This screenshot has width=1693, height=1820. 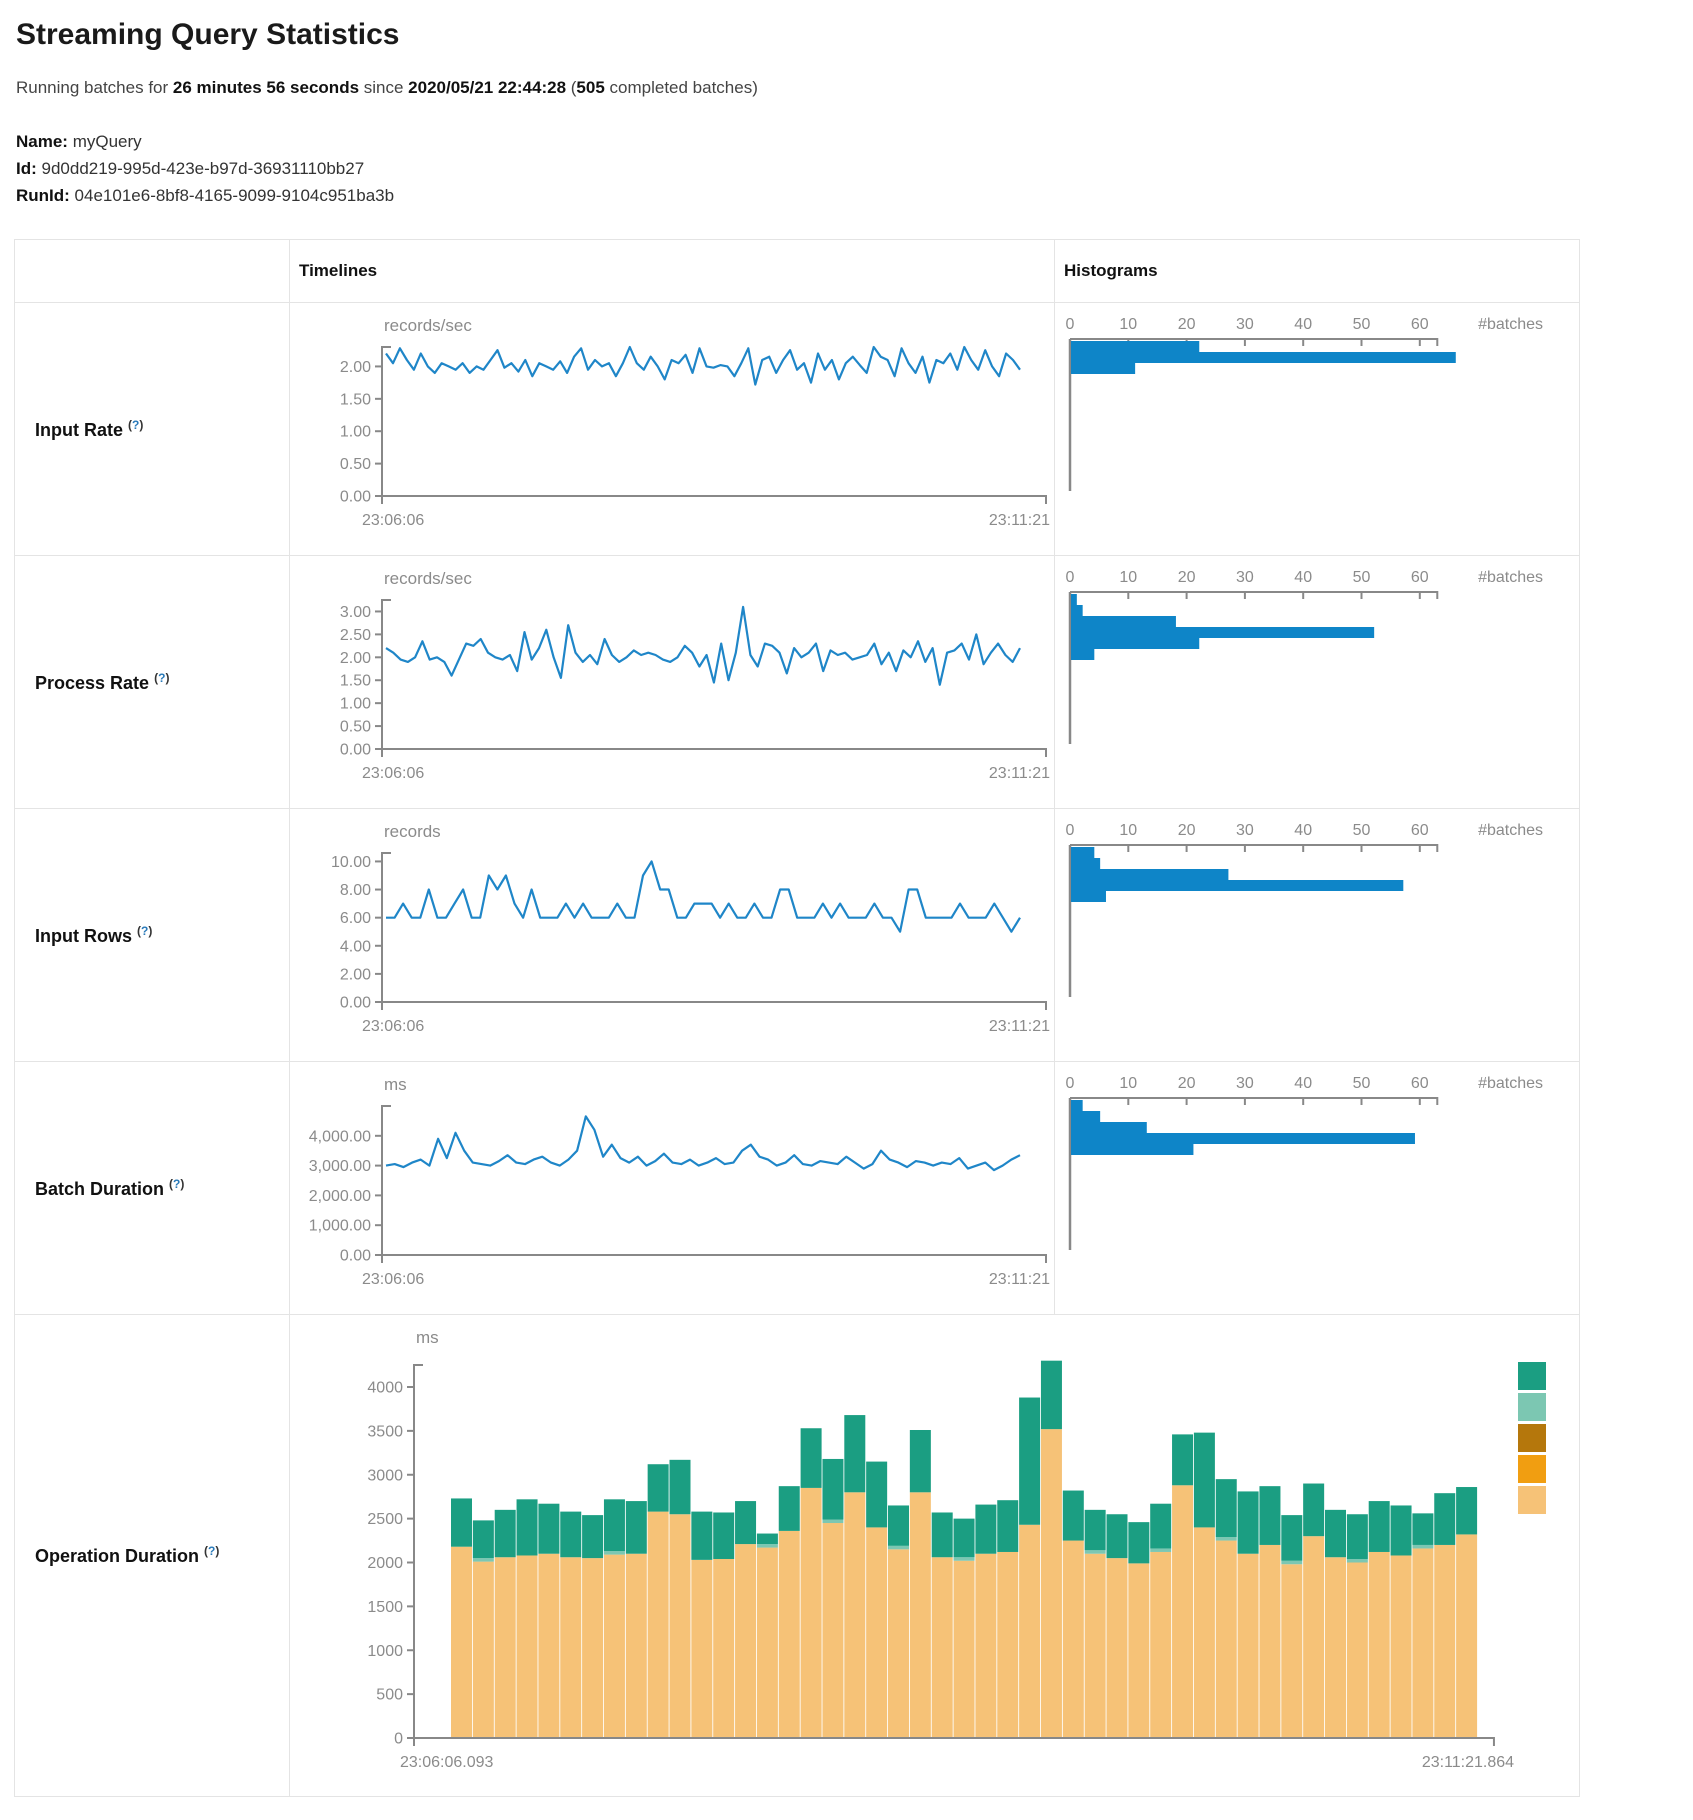 I want to click on table-header-row: Timelines Histograms, so click(x=797, y=271).